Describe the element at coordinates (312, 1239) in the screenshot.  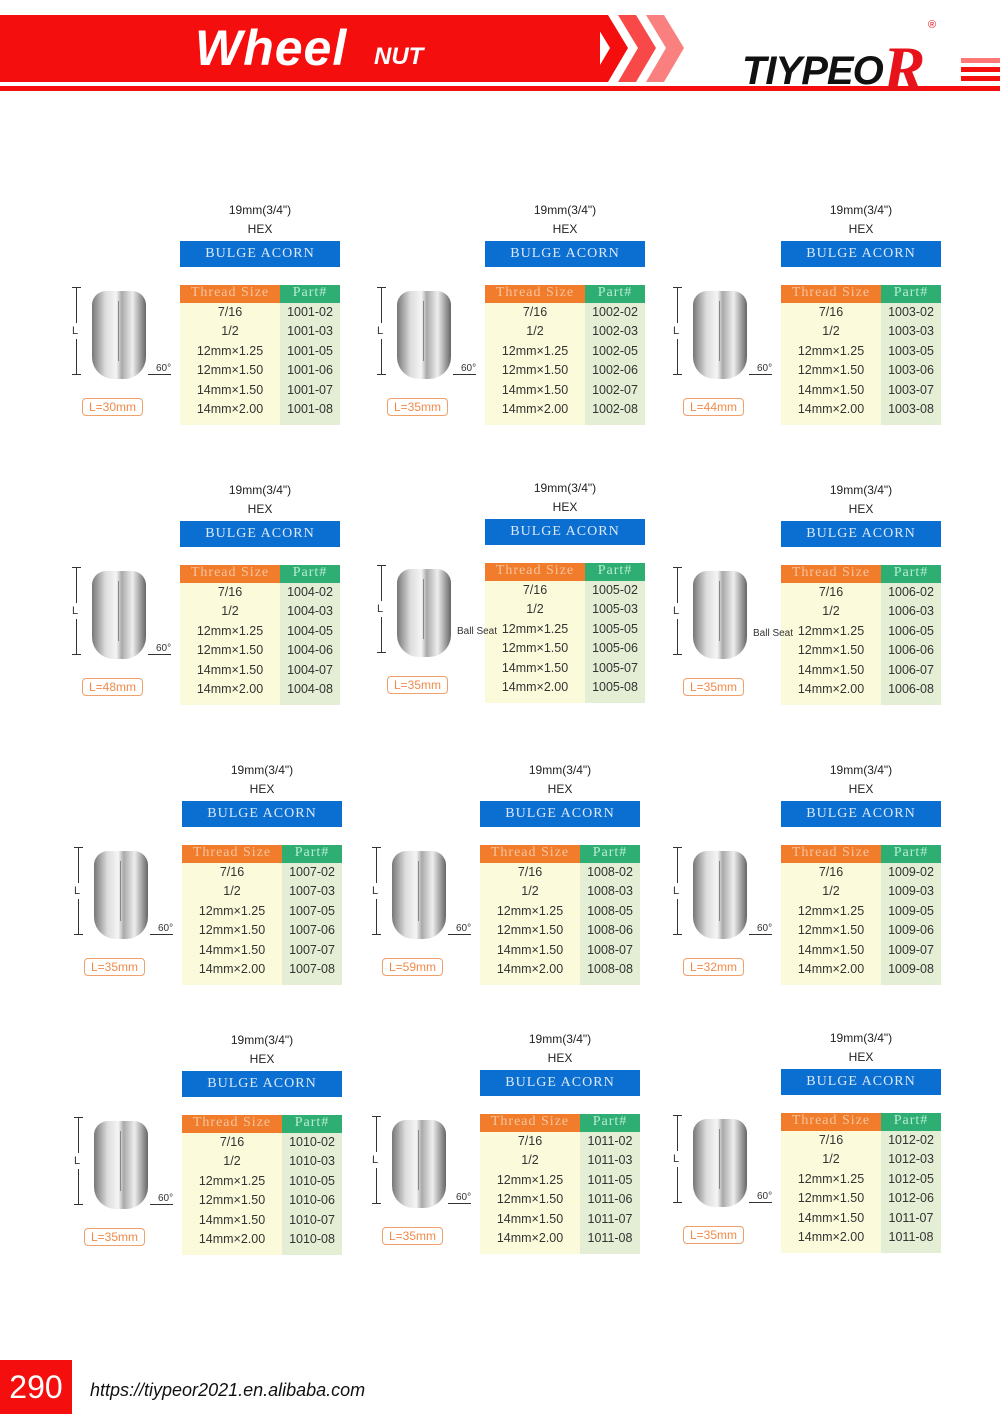
I see `part-number: 1010-08` at that location.